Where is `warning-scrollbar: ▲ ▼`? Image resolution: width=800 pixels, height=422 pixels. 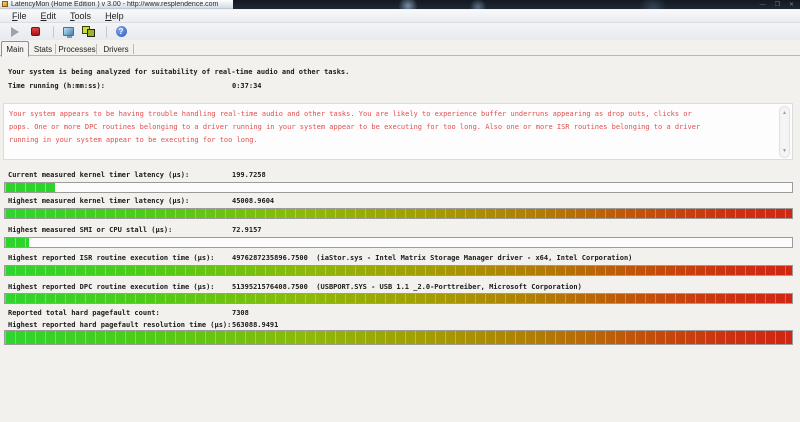 warning-scrollbar: ▲ ▼ is located at coordinates (784, 132).